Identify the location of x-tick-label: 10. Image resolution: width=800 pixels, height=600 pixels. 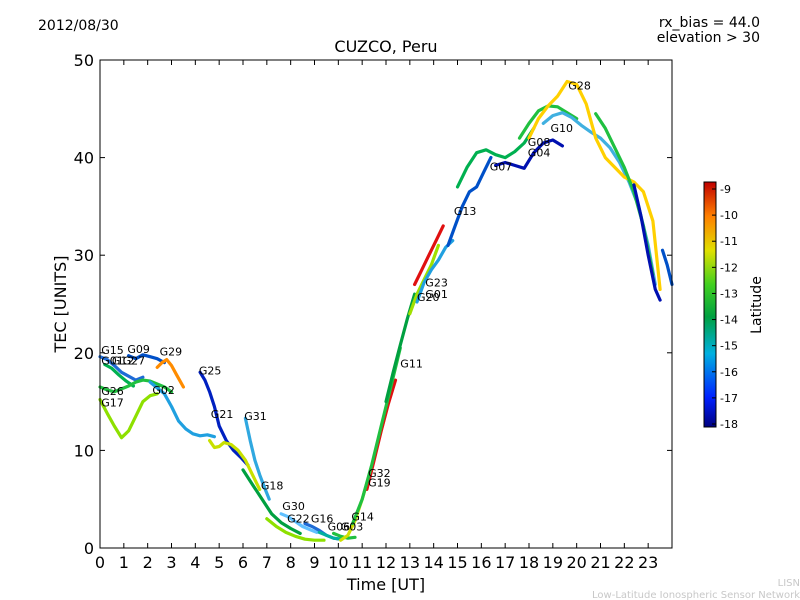
(338, 562).